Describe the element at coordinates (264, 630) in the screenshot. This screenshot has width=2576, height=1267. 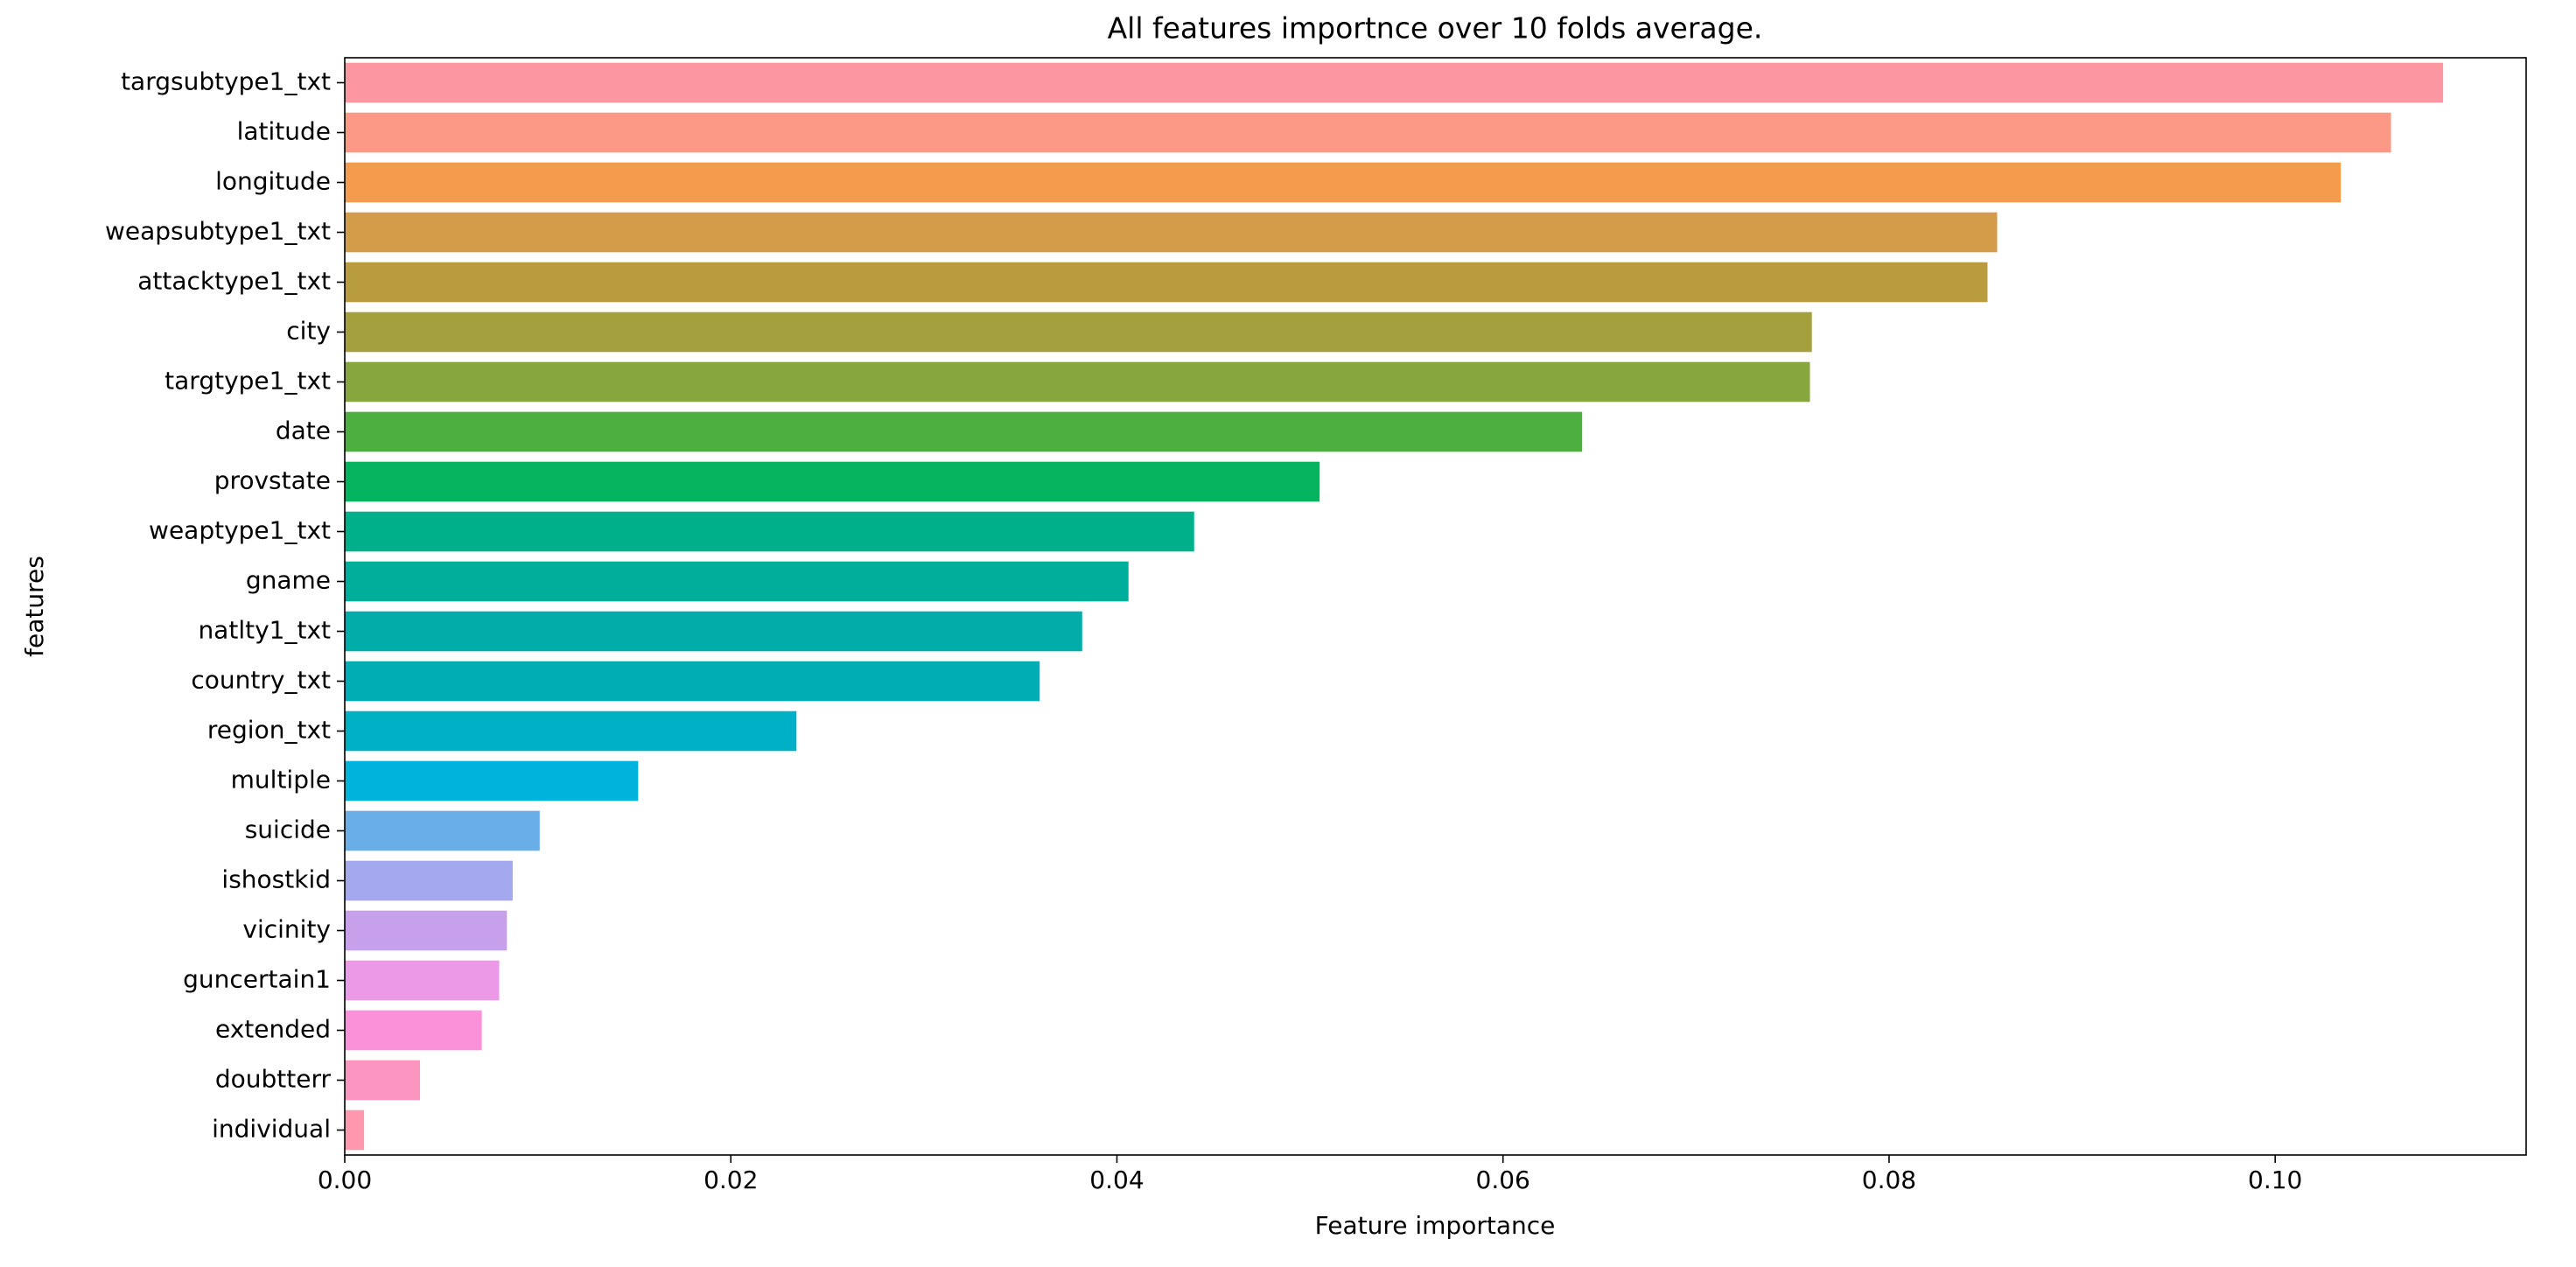
I see `y-tick-label: natlty1_txt` at that location.